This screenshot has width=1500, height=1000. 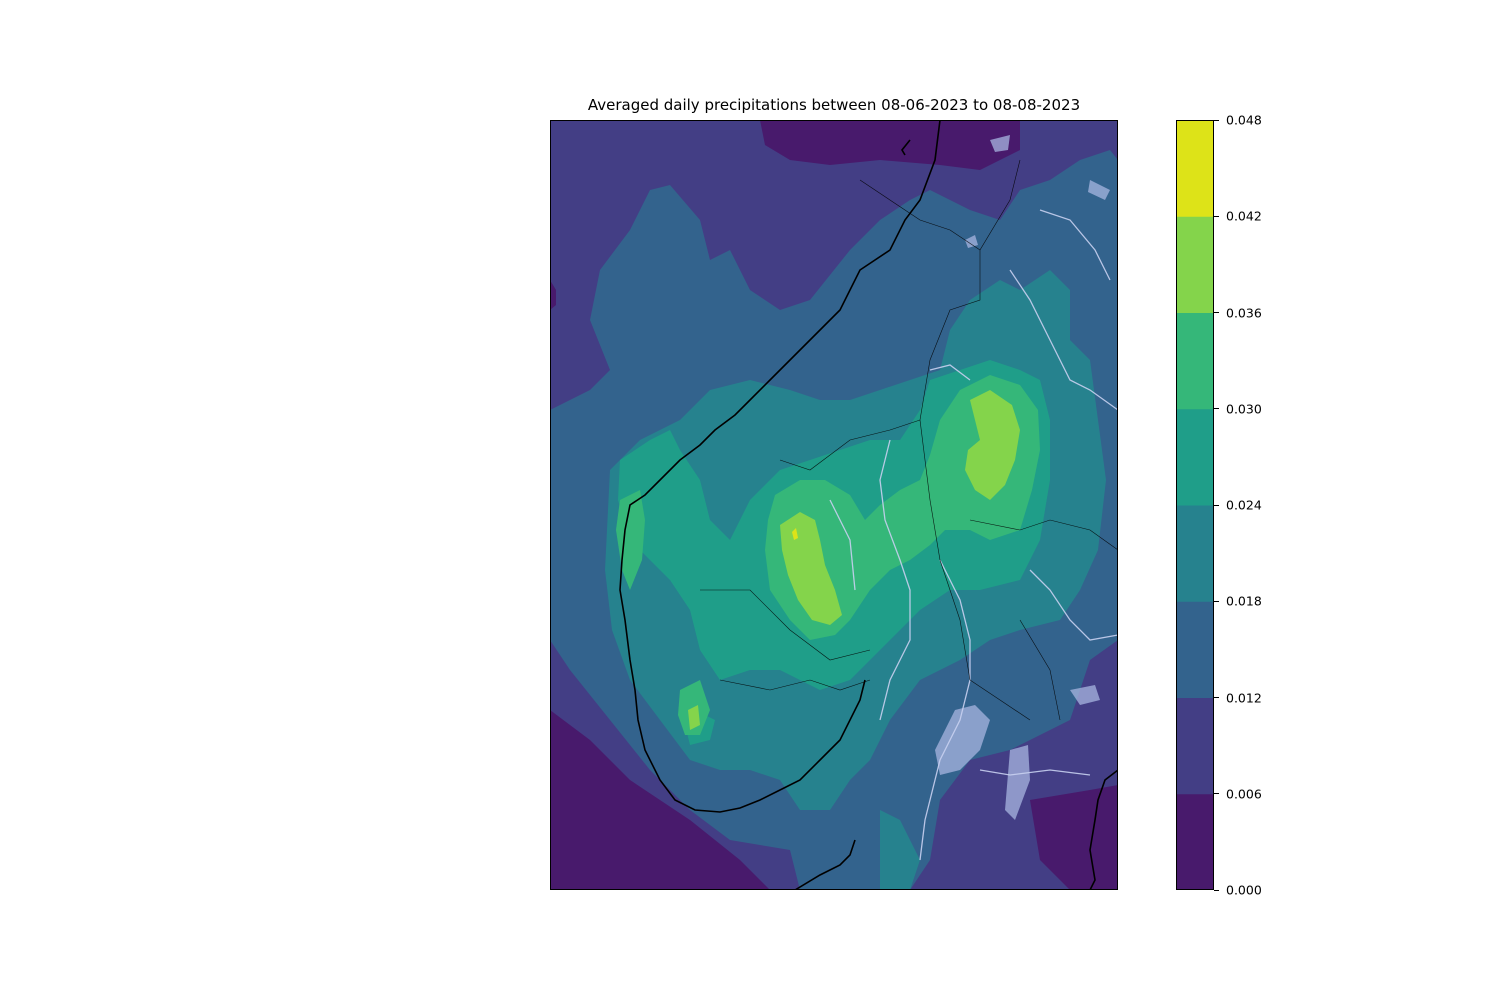 What do you see at coordinates (553, 295) in the screenshot?
I see `contour-low-west` at bounding box center [553, 295].